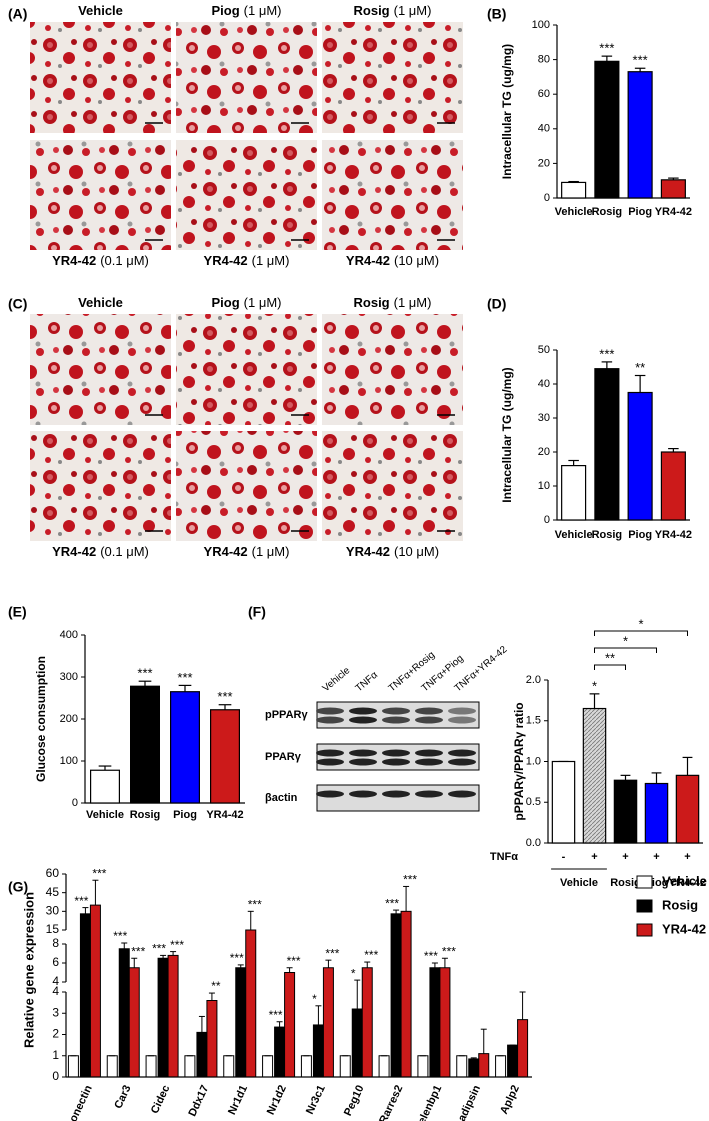  Describe the element at coordinates (544, 60) in the screenshot. I see `y-tick-label: 80` at that location.